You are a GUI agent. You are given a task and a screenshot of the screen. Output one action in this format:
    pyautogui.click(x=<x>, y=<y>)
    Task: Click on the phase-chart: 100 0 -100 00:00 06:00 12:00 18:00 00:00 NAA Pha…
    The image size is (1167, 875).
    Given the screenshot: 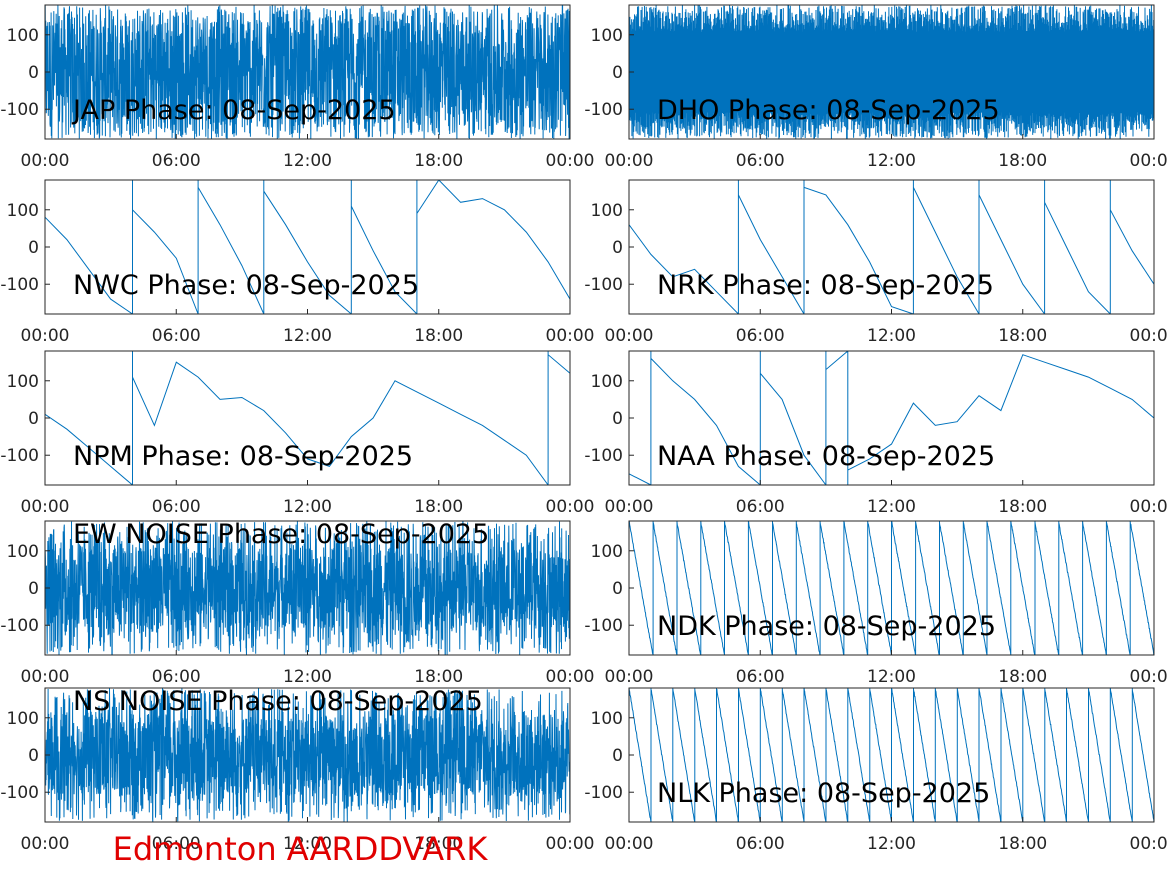 What is the action you would take?
    pyautogui.click(x=875, y=433)
    